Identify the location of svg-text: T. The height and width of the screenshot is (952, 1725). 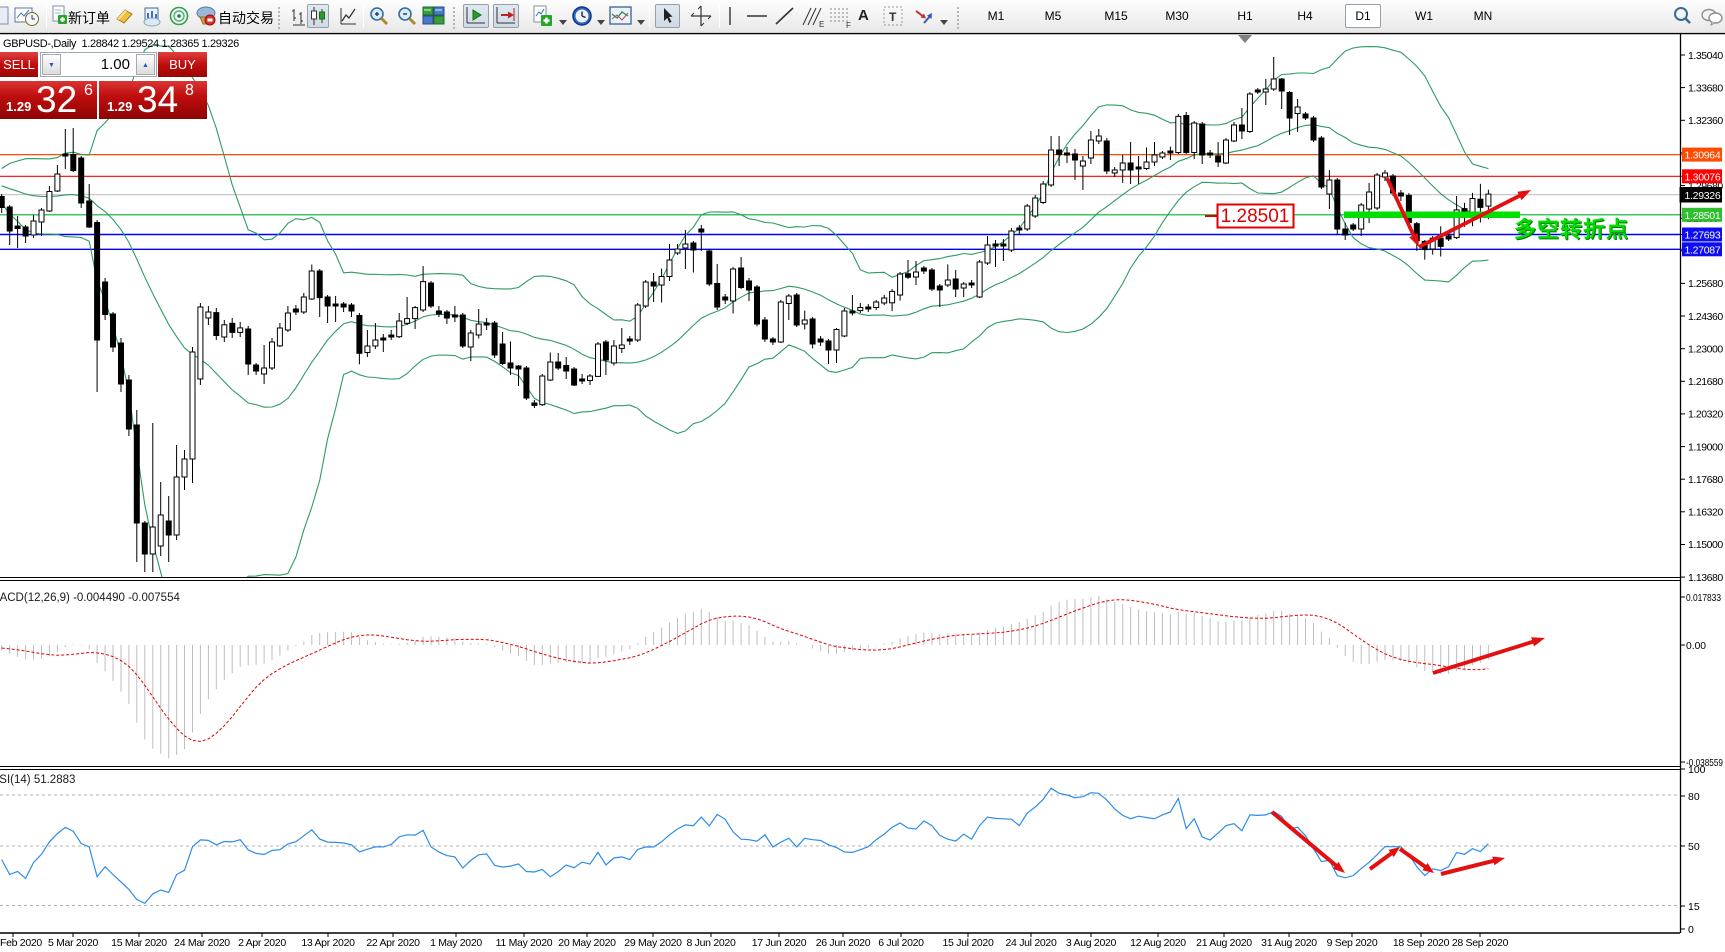
(893, 17).